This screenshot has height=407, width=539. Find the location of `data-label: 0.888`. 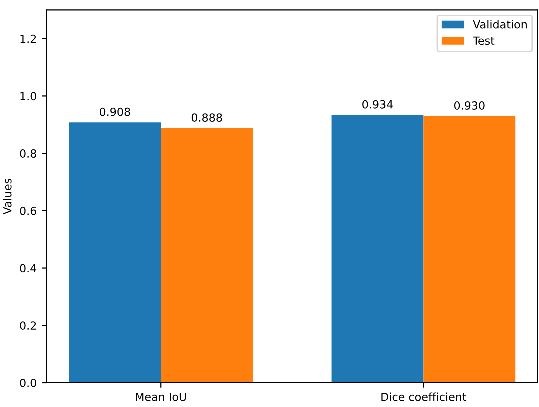

data-label: 0.888 is located at coordinates (207, 118).